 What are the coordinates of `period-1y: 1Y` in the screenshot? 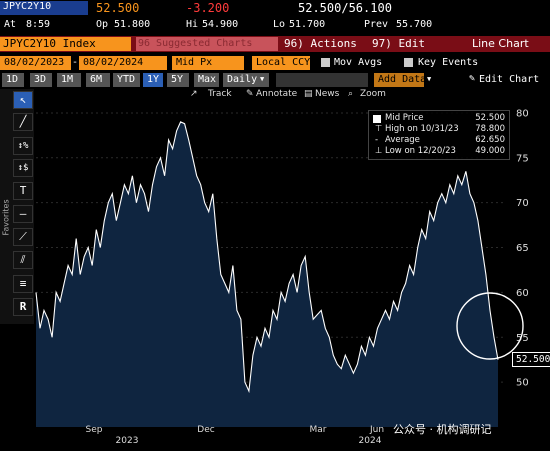 It's located at (153, 80).